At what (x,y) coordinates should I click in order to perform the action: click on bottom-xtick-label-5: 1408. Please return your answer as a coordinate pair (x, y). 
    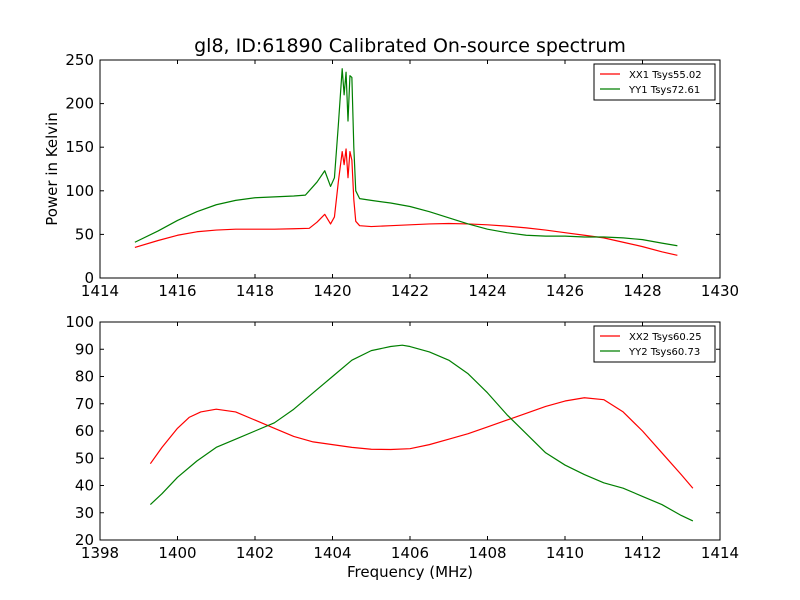
    Looking at the image, I should click on (487, 553).